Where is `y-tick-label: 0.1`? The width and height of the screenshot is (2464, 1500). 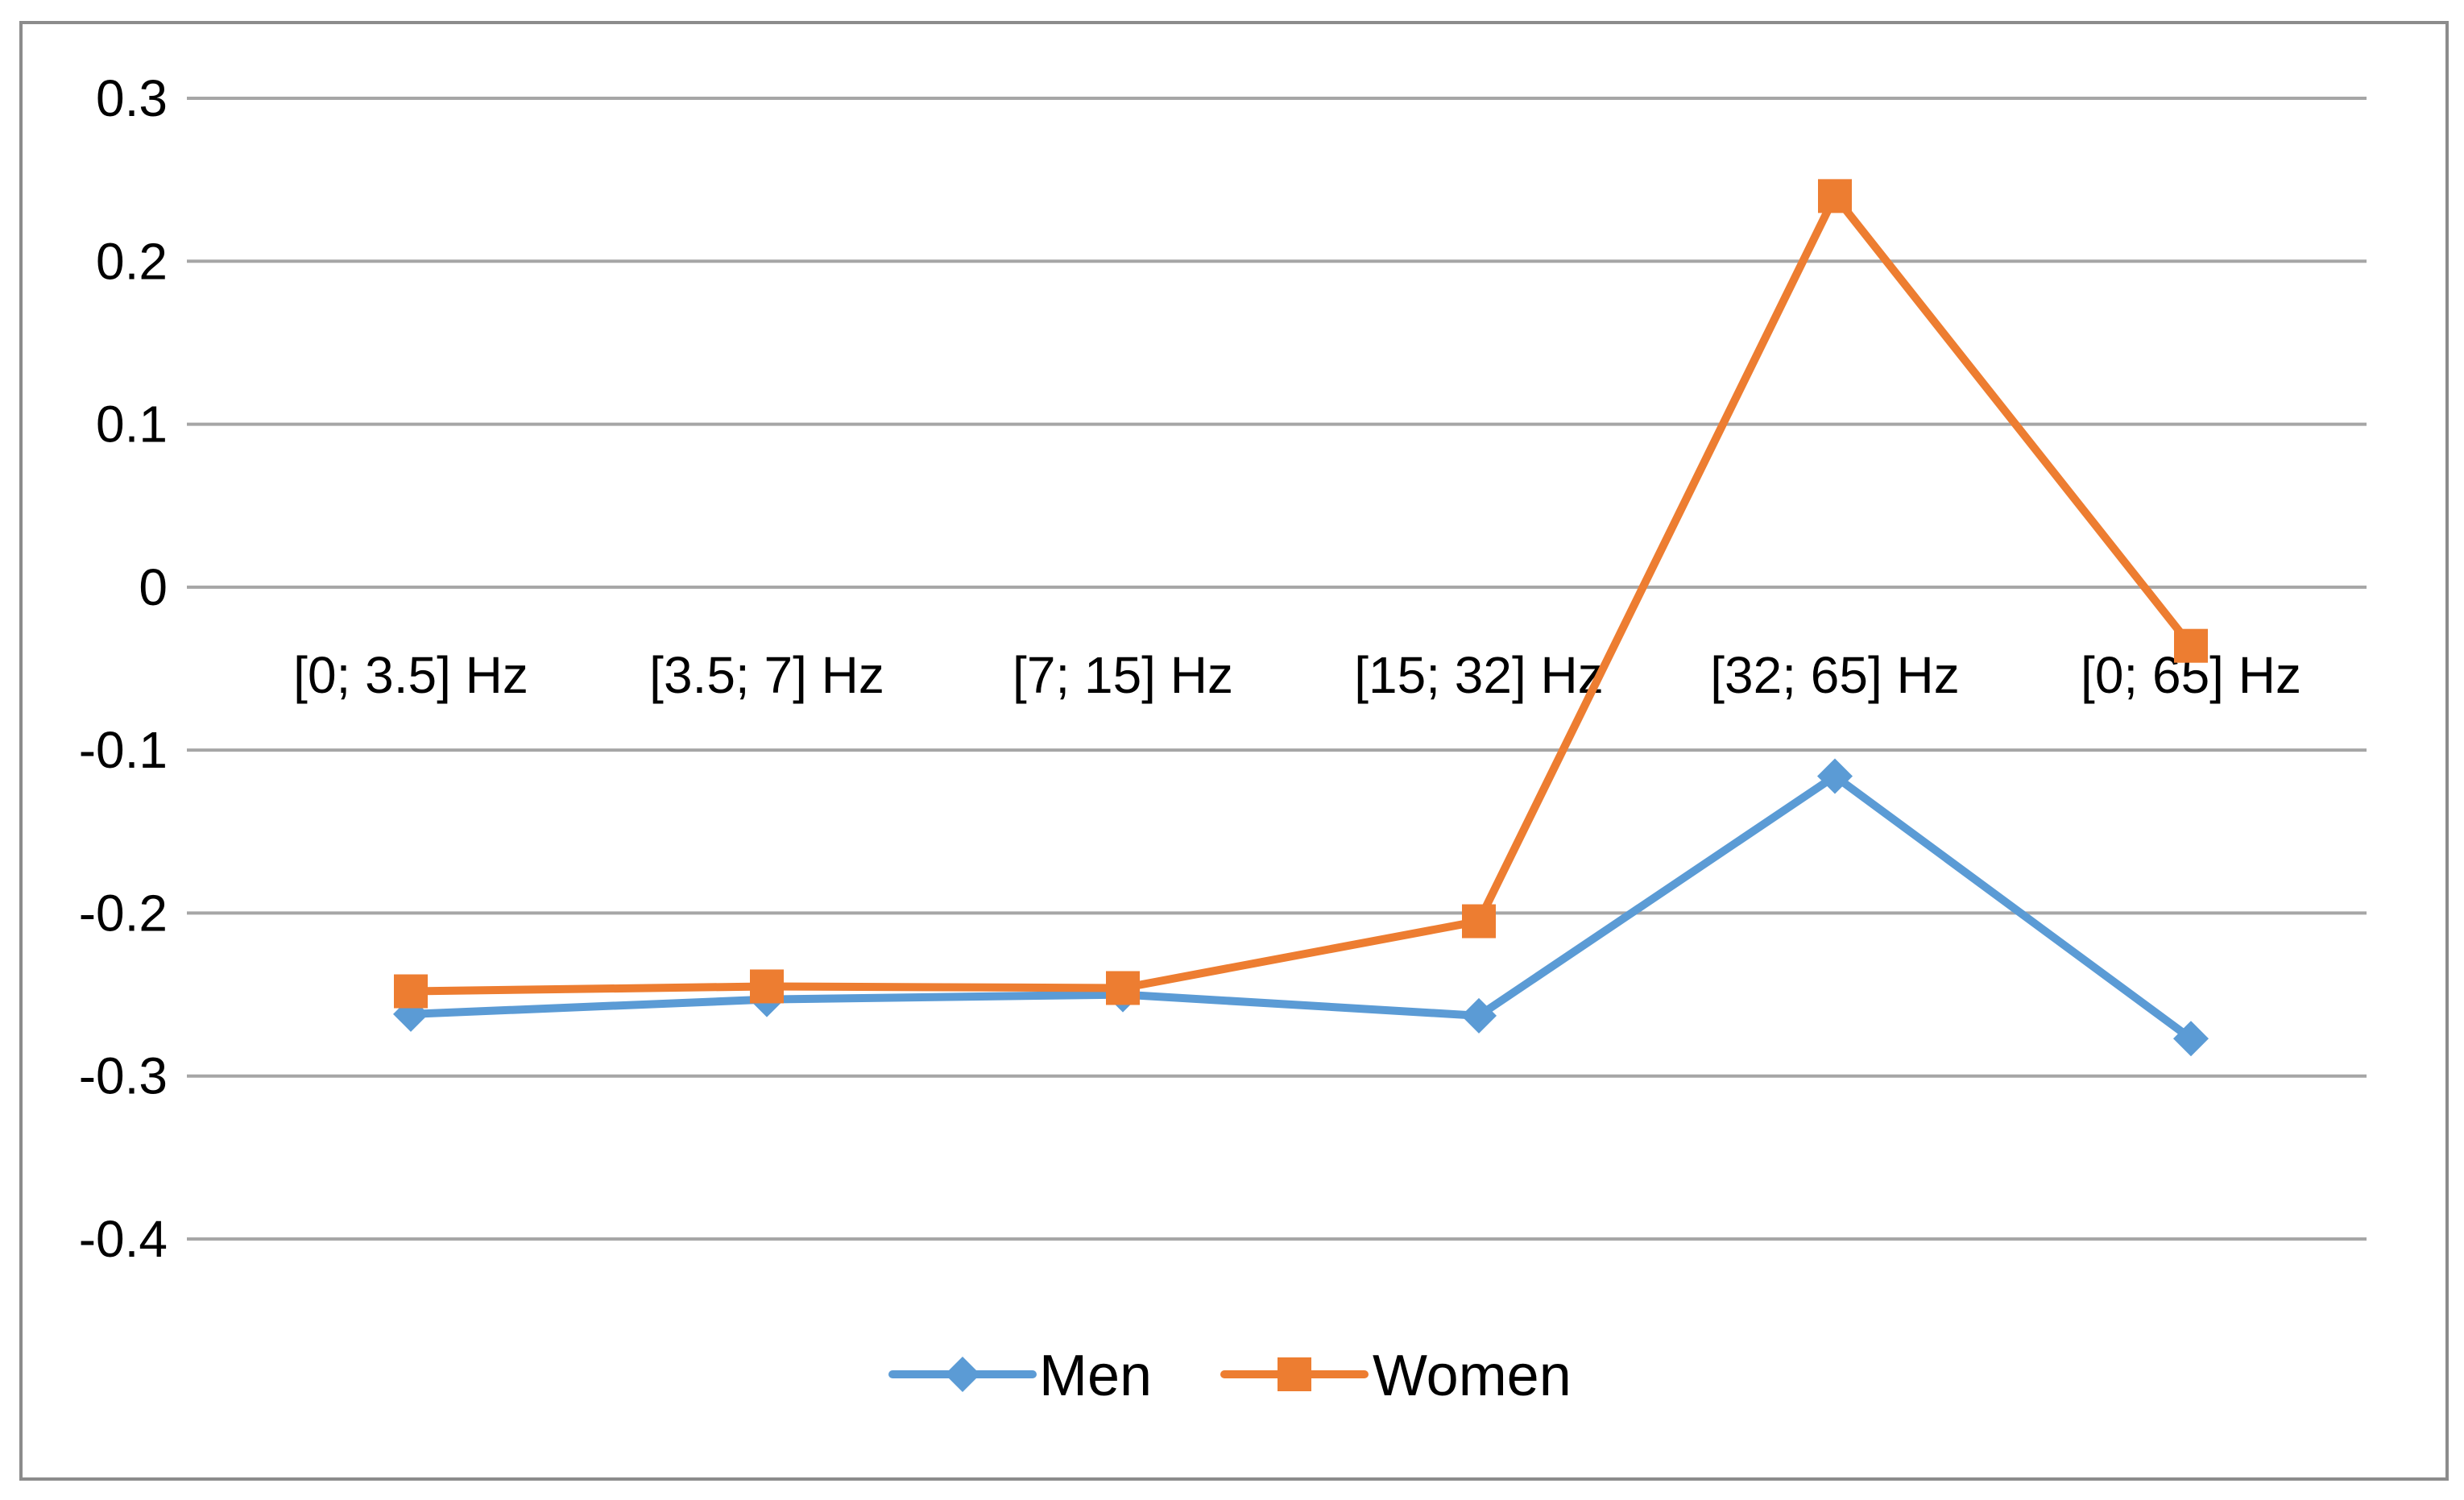 y-tick-label: 0.1 is located at coordinates (132, 425).